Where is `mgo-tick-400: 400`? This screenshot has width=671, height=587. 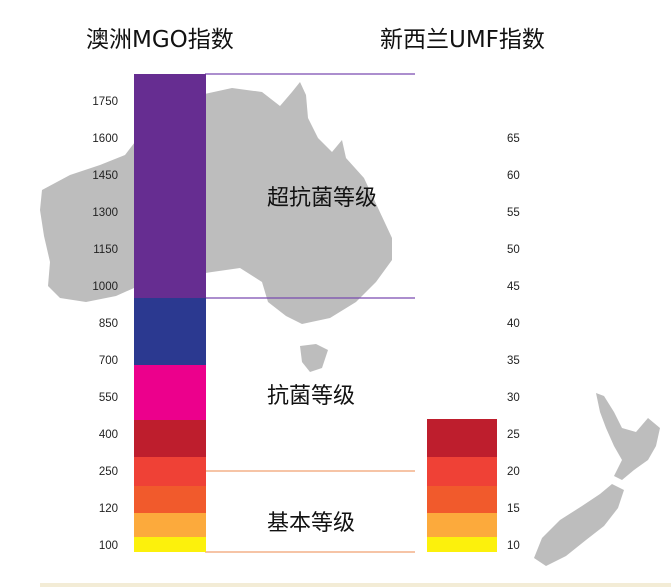
mgo-tick-400: 400 is located at coordinates (108, 435).